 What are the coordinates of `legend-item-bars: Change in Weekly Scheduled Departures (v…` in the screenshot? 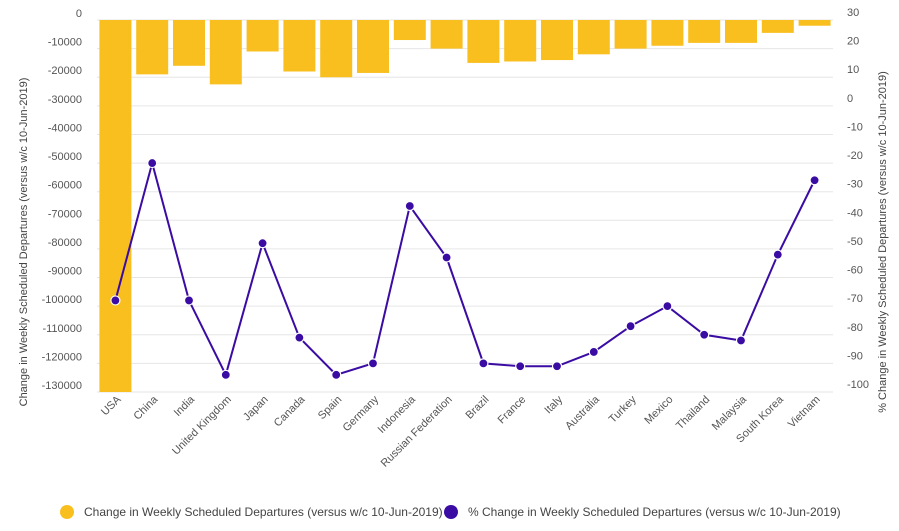 It's located at (251, 512).